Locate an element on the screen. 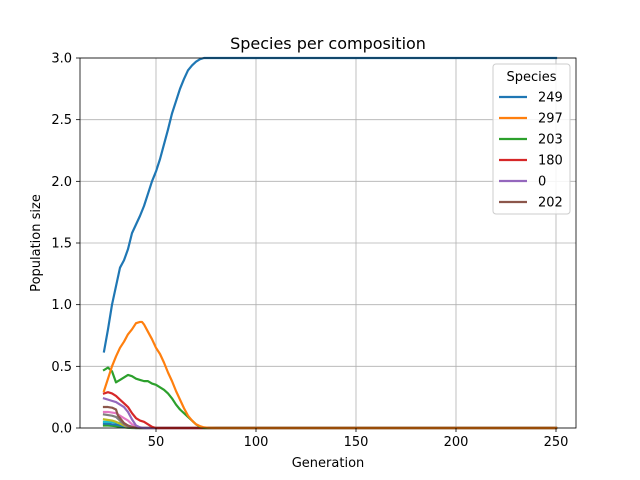 Image resolution: width=640 pixels, height=480 pixels. legend-label-202: 202 is located at coordinates (550, 203).